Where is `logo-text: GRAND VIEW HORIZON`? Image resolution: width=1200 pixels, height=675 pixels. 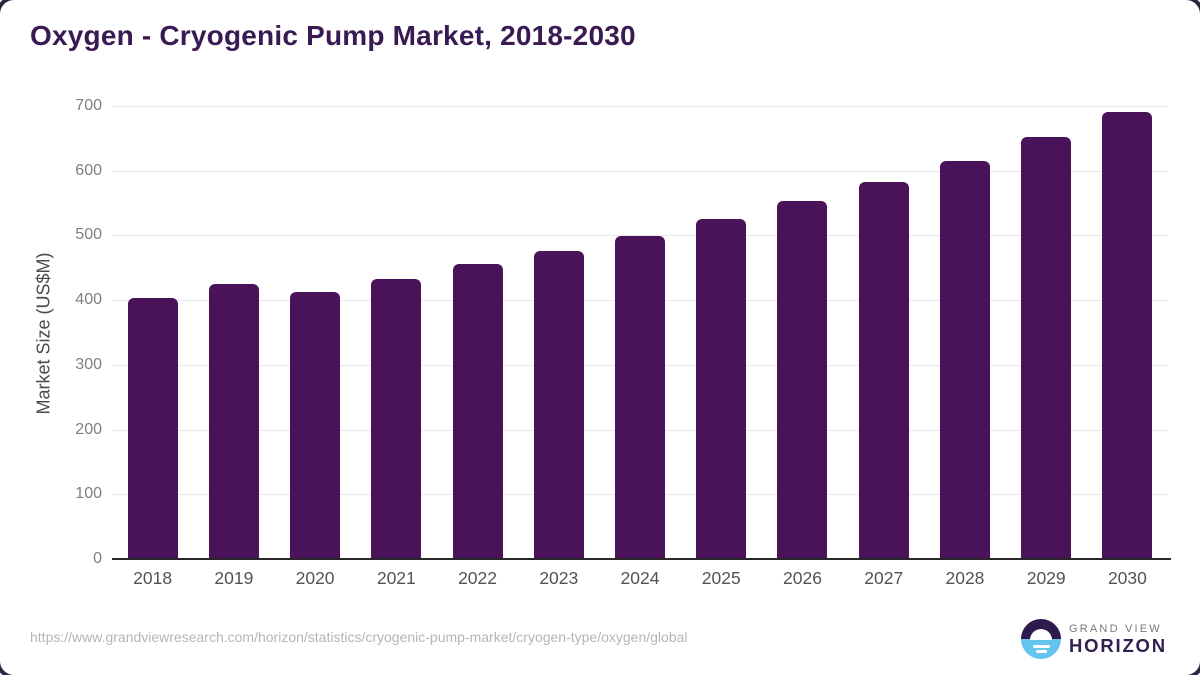
logo-text: GRAND VIEW HORIZON is located at coordinates (1118, 639).